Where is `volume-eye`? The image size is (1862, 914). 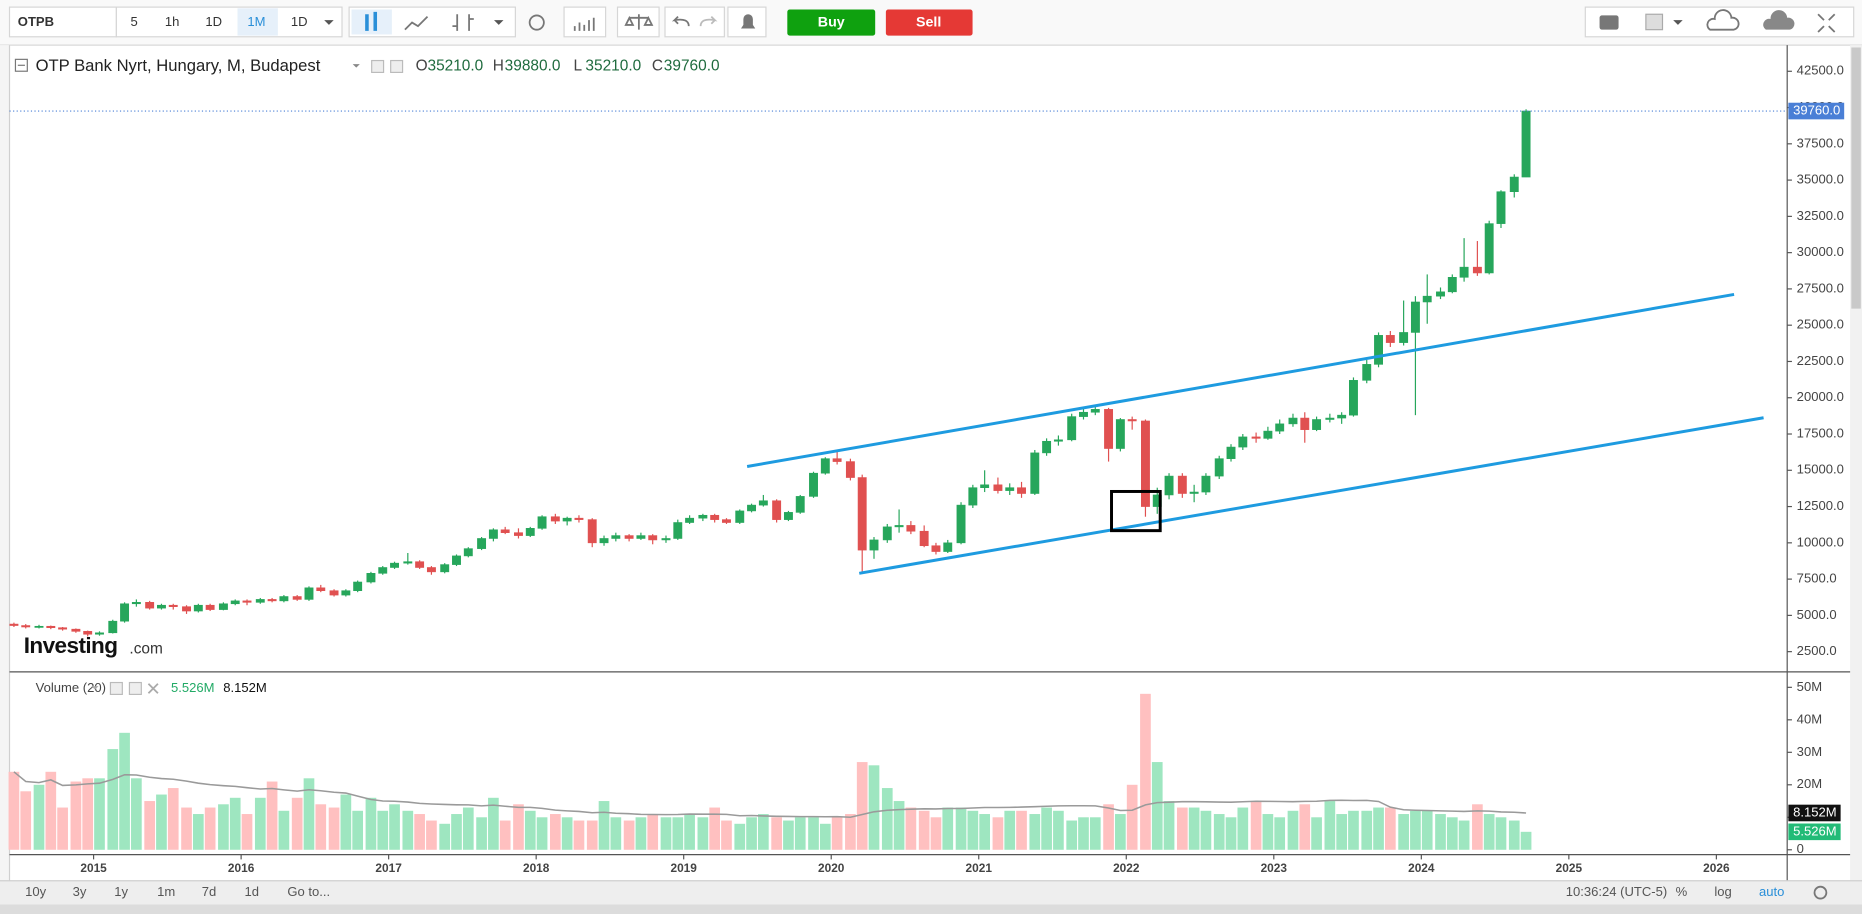
volume-eye is located at coordinates (116, 688).